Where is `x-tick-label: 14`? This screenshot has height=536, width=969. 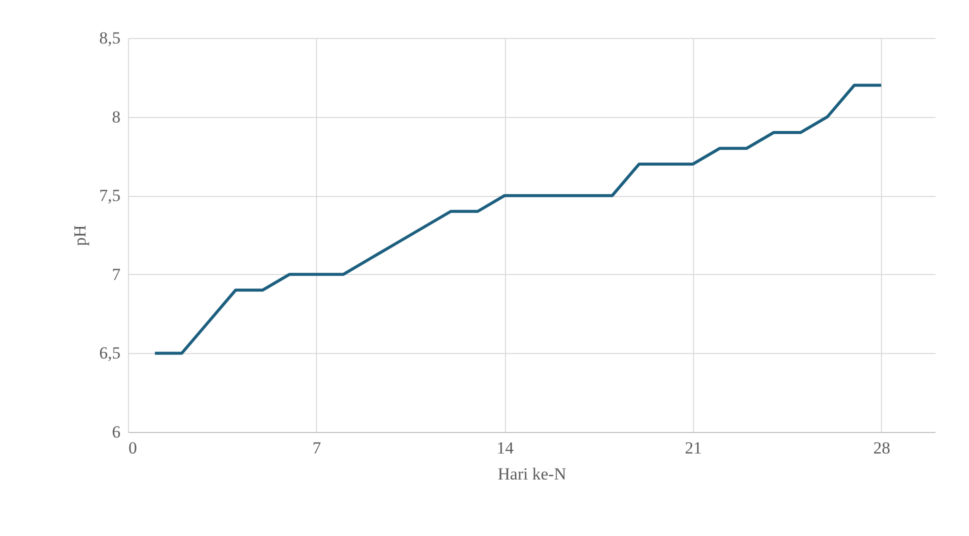
x-tick-label: 14 is located at coordinates (505, 448).